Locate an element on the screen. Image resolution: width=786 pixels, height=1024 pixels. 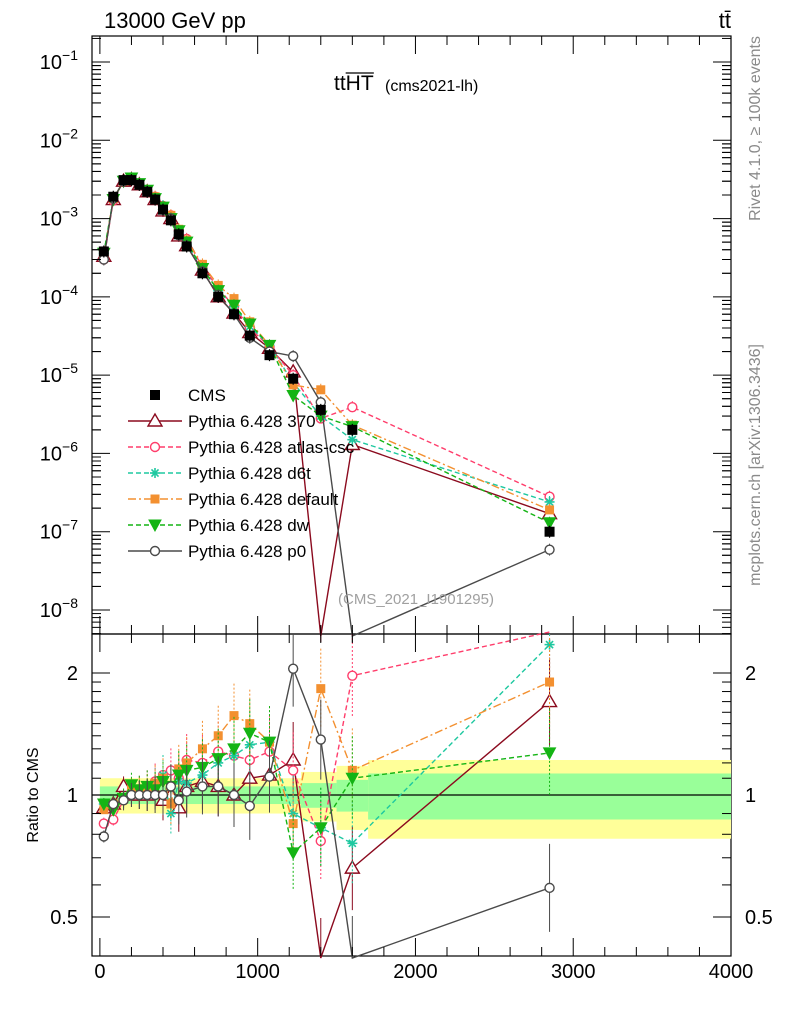
main-y-tick-label: 10⁻³ is located at coordinates (59, 217).